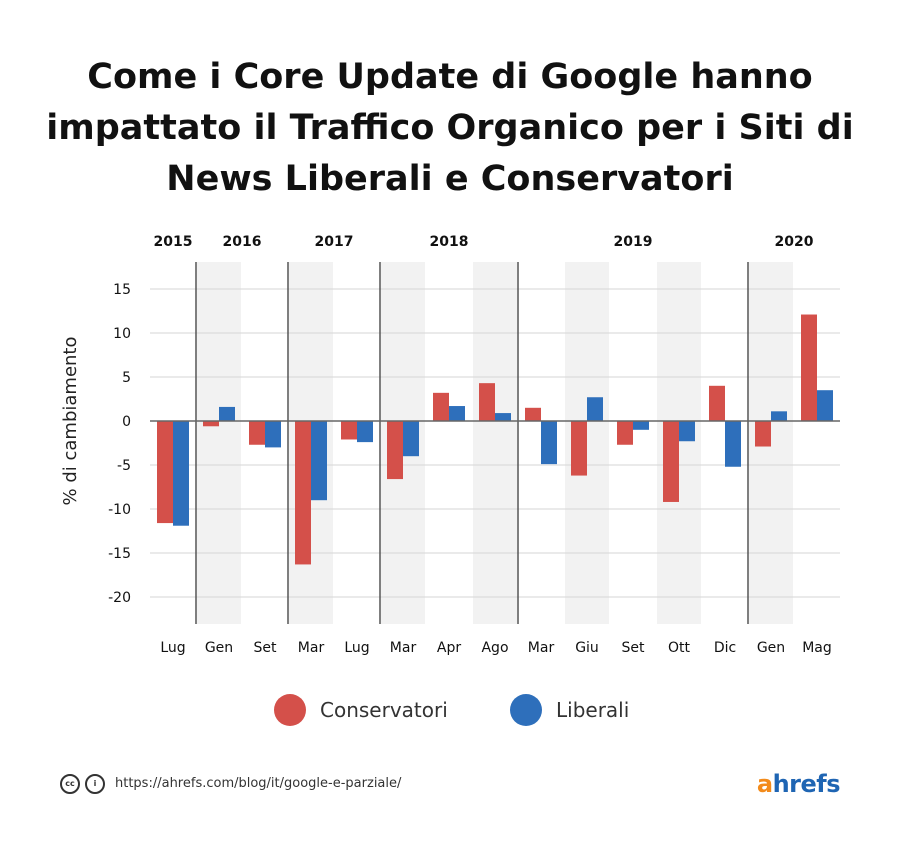 The height and width of the screenshot is (854, 900). What do you see at coordinates (95, 784) in the screenshot?
I see `attribution-icon: i` at bounding box center [95, 784].